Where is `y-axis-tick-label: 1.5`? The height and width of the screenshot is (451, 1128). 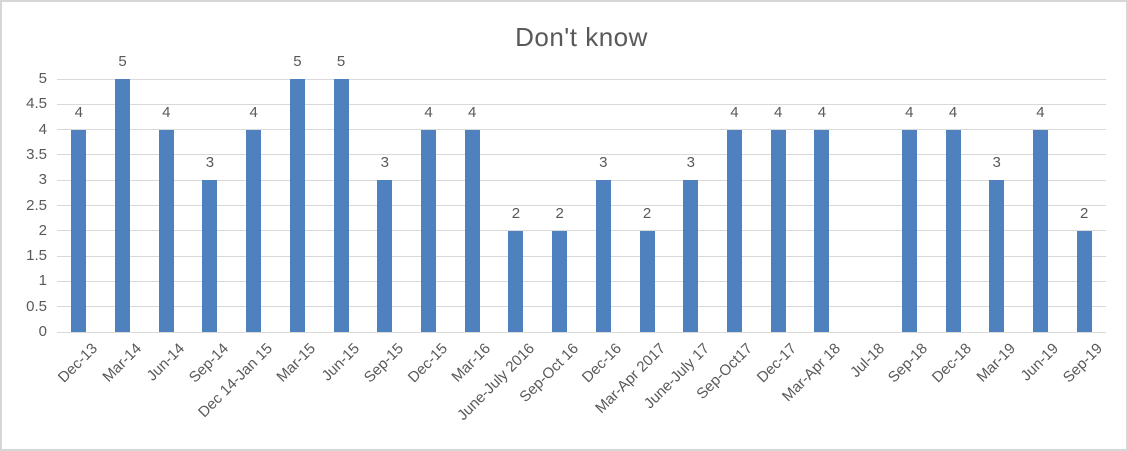
y-axis-tick-label: 1.5 is located at coordinates (36, 256).